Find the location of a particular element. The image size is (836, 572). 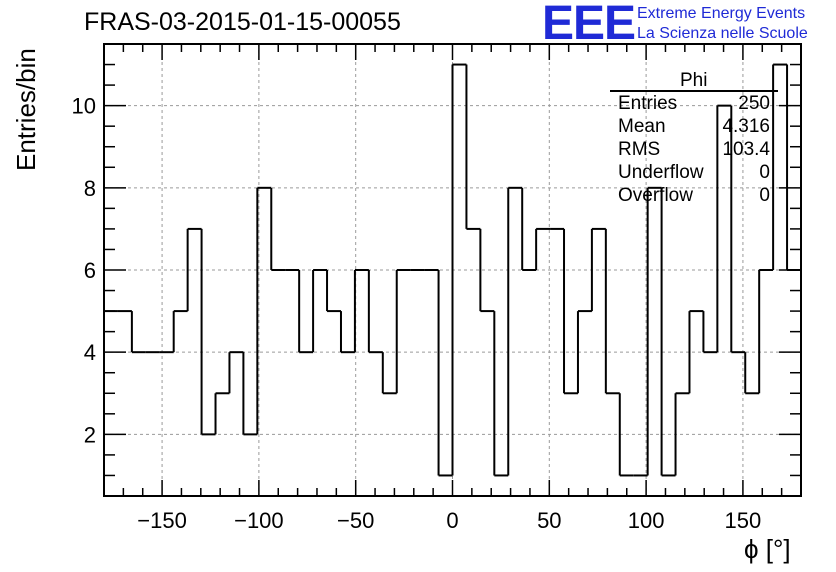

x-tick-label: 50 is located at coordinates (549, 520).